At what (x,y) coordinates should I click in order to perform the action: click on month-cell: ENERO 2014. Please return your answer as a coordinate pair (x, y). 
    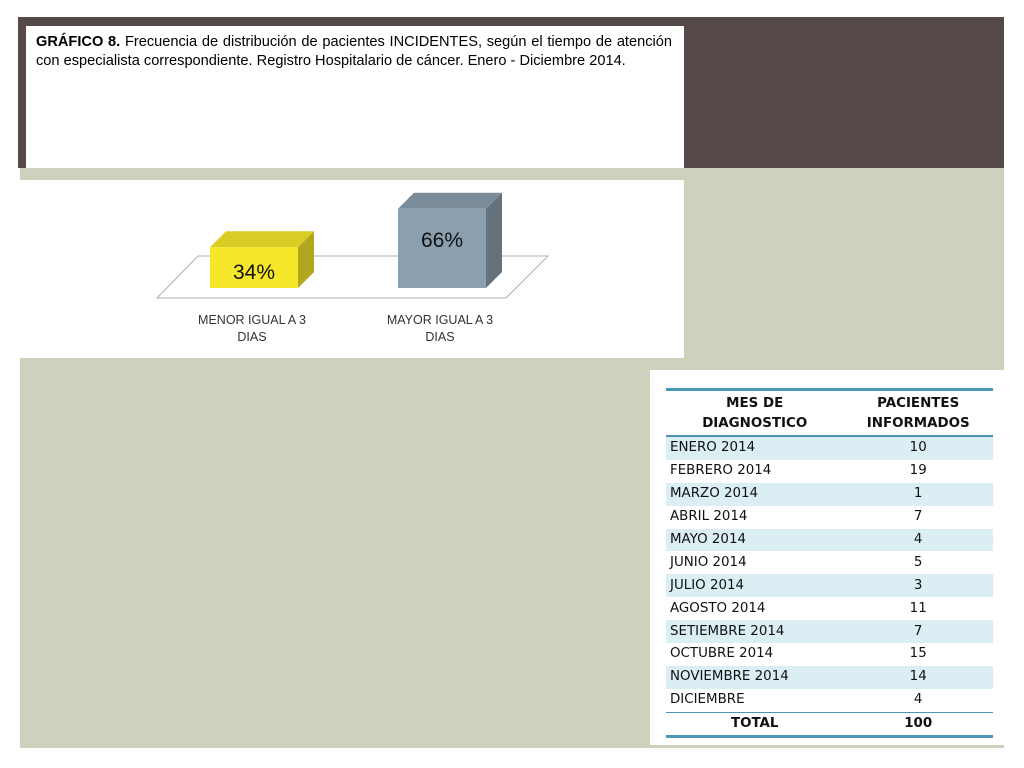
    Looking at the image, I should click on (755, 448).